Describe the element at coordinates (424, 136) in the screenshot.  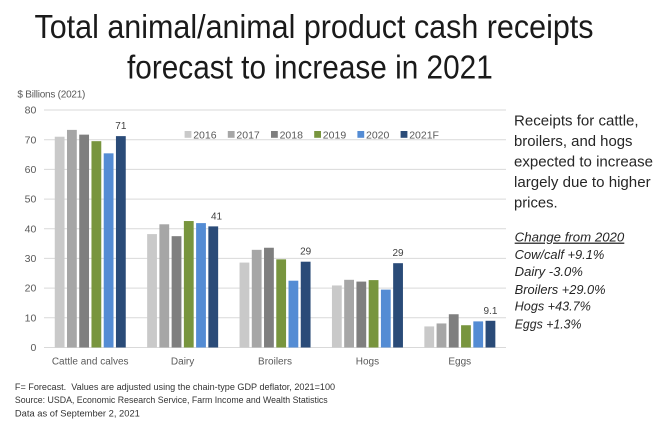
I see `svg-text: 2021F` at that location.